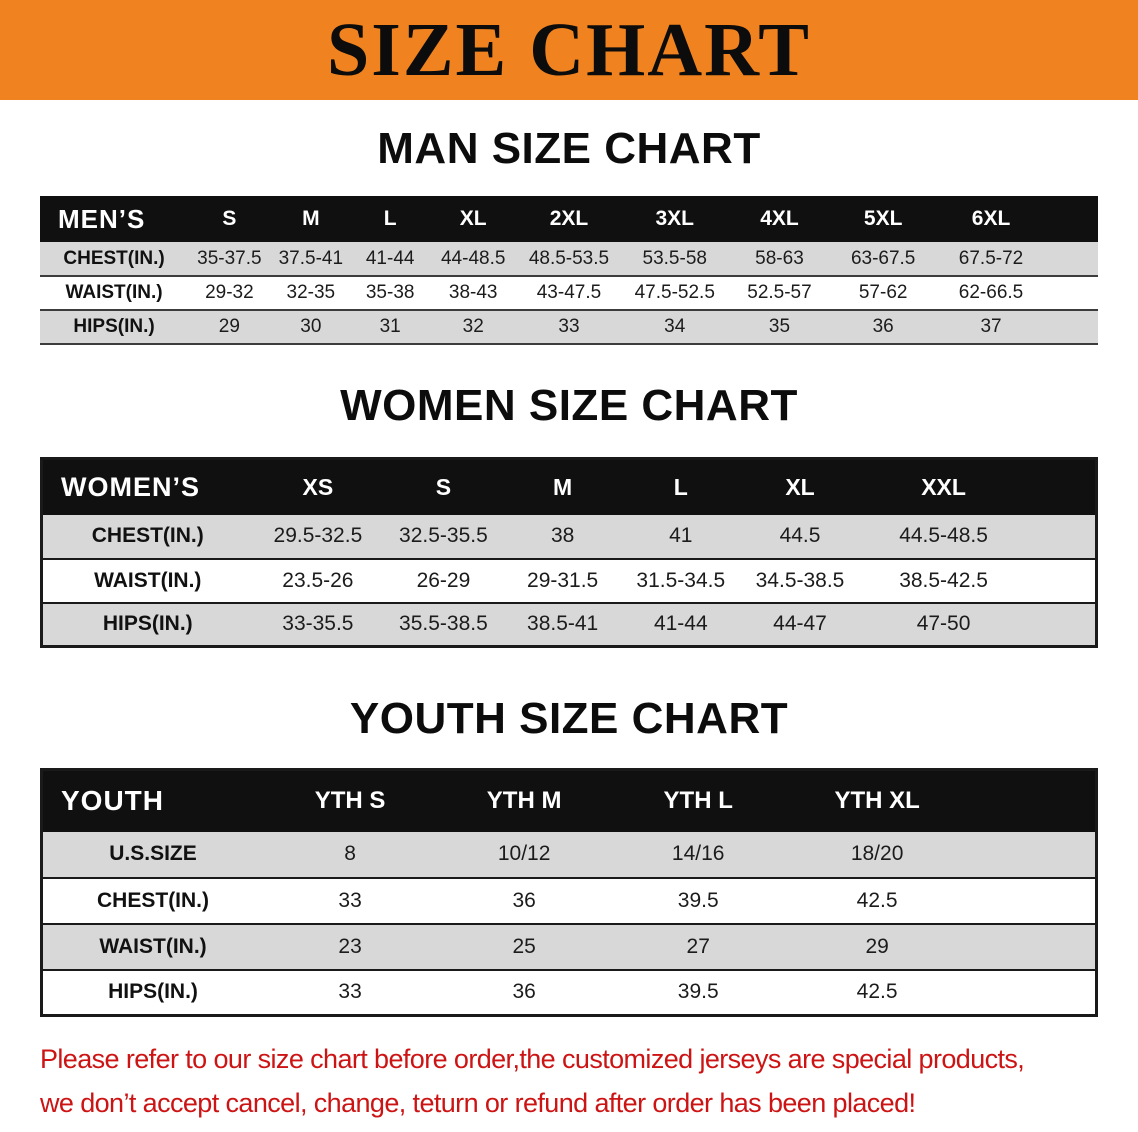 Image resolution: width=1138 pixels, height=1132 pixels. I want to click on table-cell: 41, so click(681, 535).